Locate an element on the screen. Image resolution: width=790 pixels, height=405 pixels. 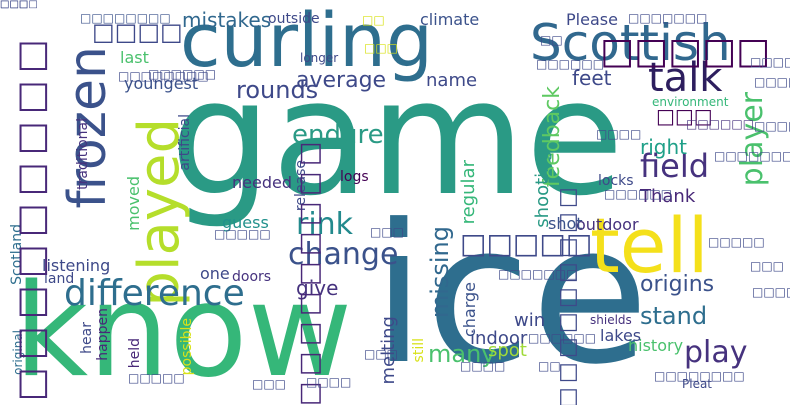
cloud-word: field is located at coordinates (675, 166).